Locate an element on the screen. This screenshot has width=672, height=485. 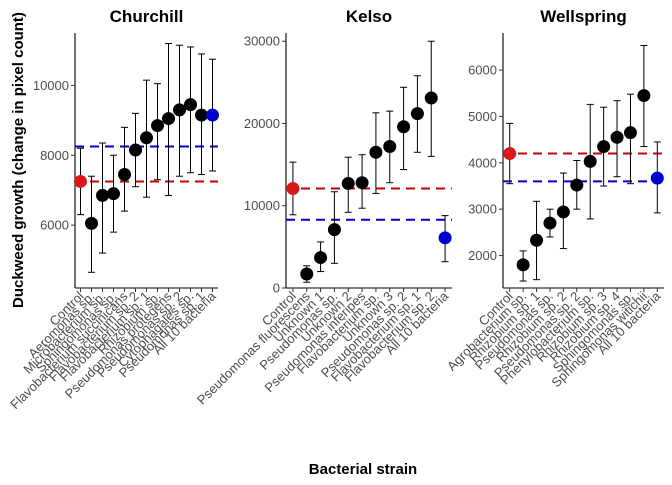
y-axis-label: Duckweed growth (change in pixel count) is located at coordinates (18, 160).